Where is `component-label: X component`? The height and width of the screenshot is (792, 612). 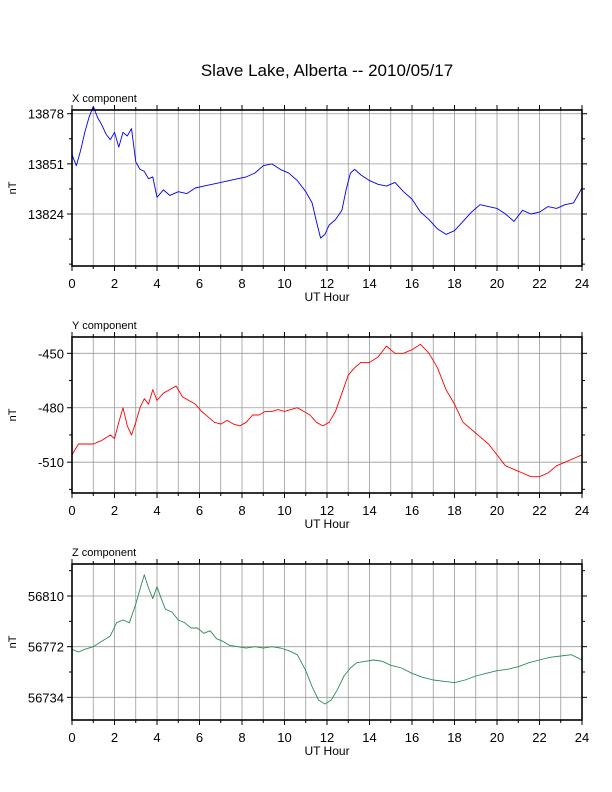 component-label: X component is located at coordinates (104, 99).